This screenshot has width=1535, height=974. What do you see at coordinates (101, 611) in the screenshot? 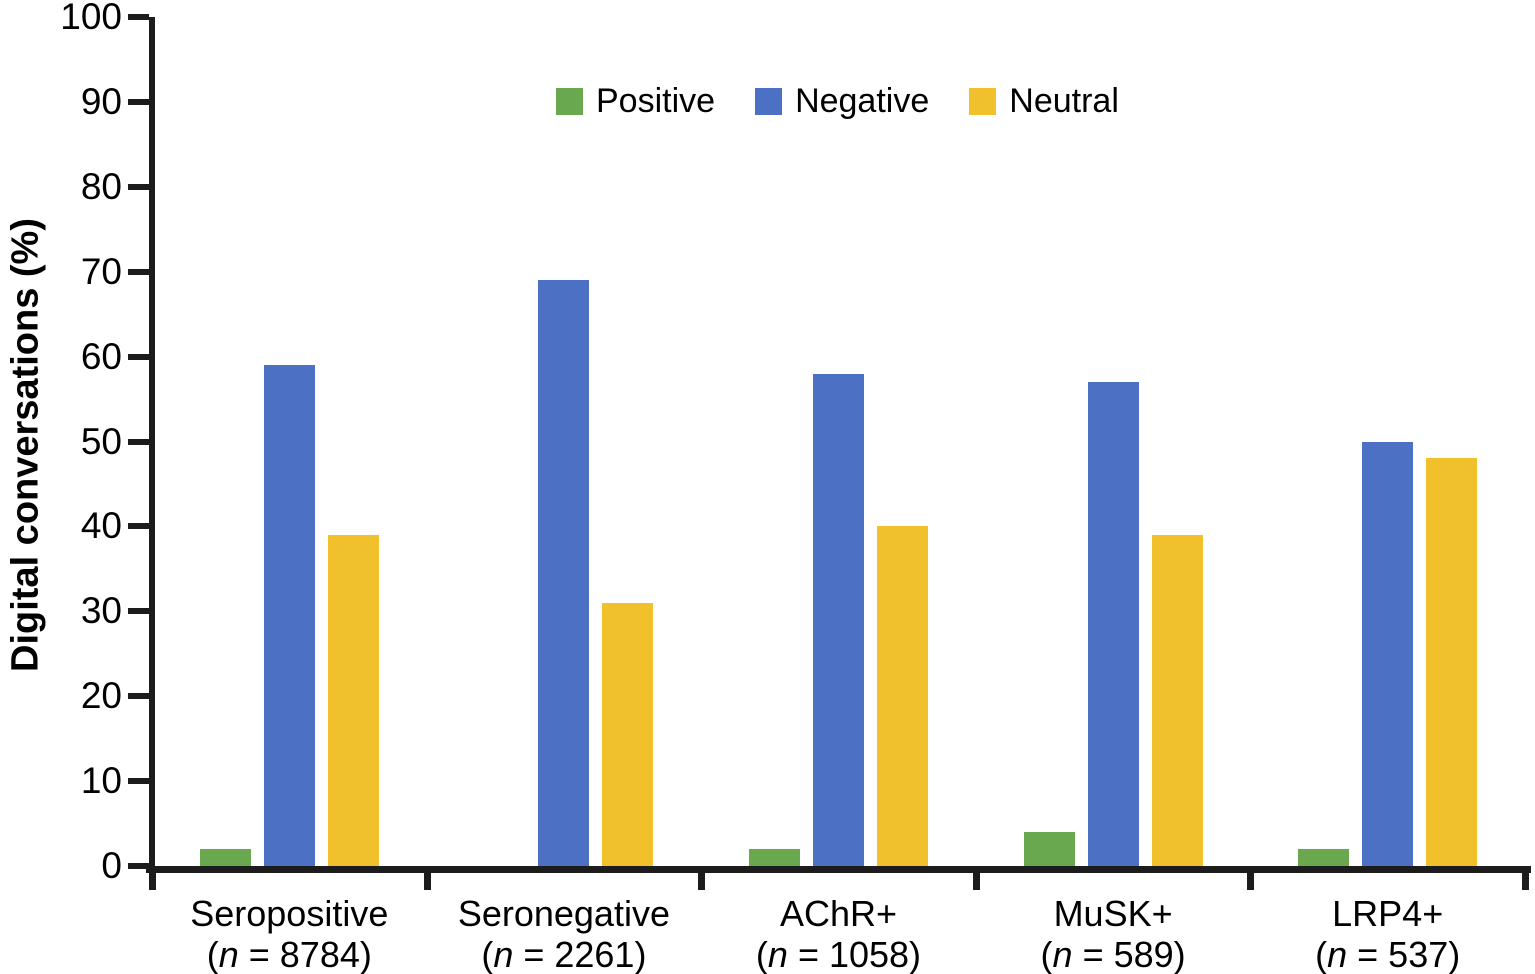
I see `y-tick-label: 30` at bounding box center [101, 611].